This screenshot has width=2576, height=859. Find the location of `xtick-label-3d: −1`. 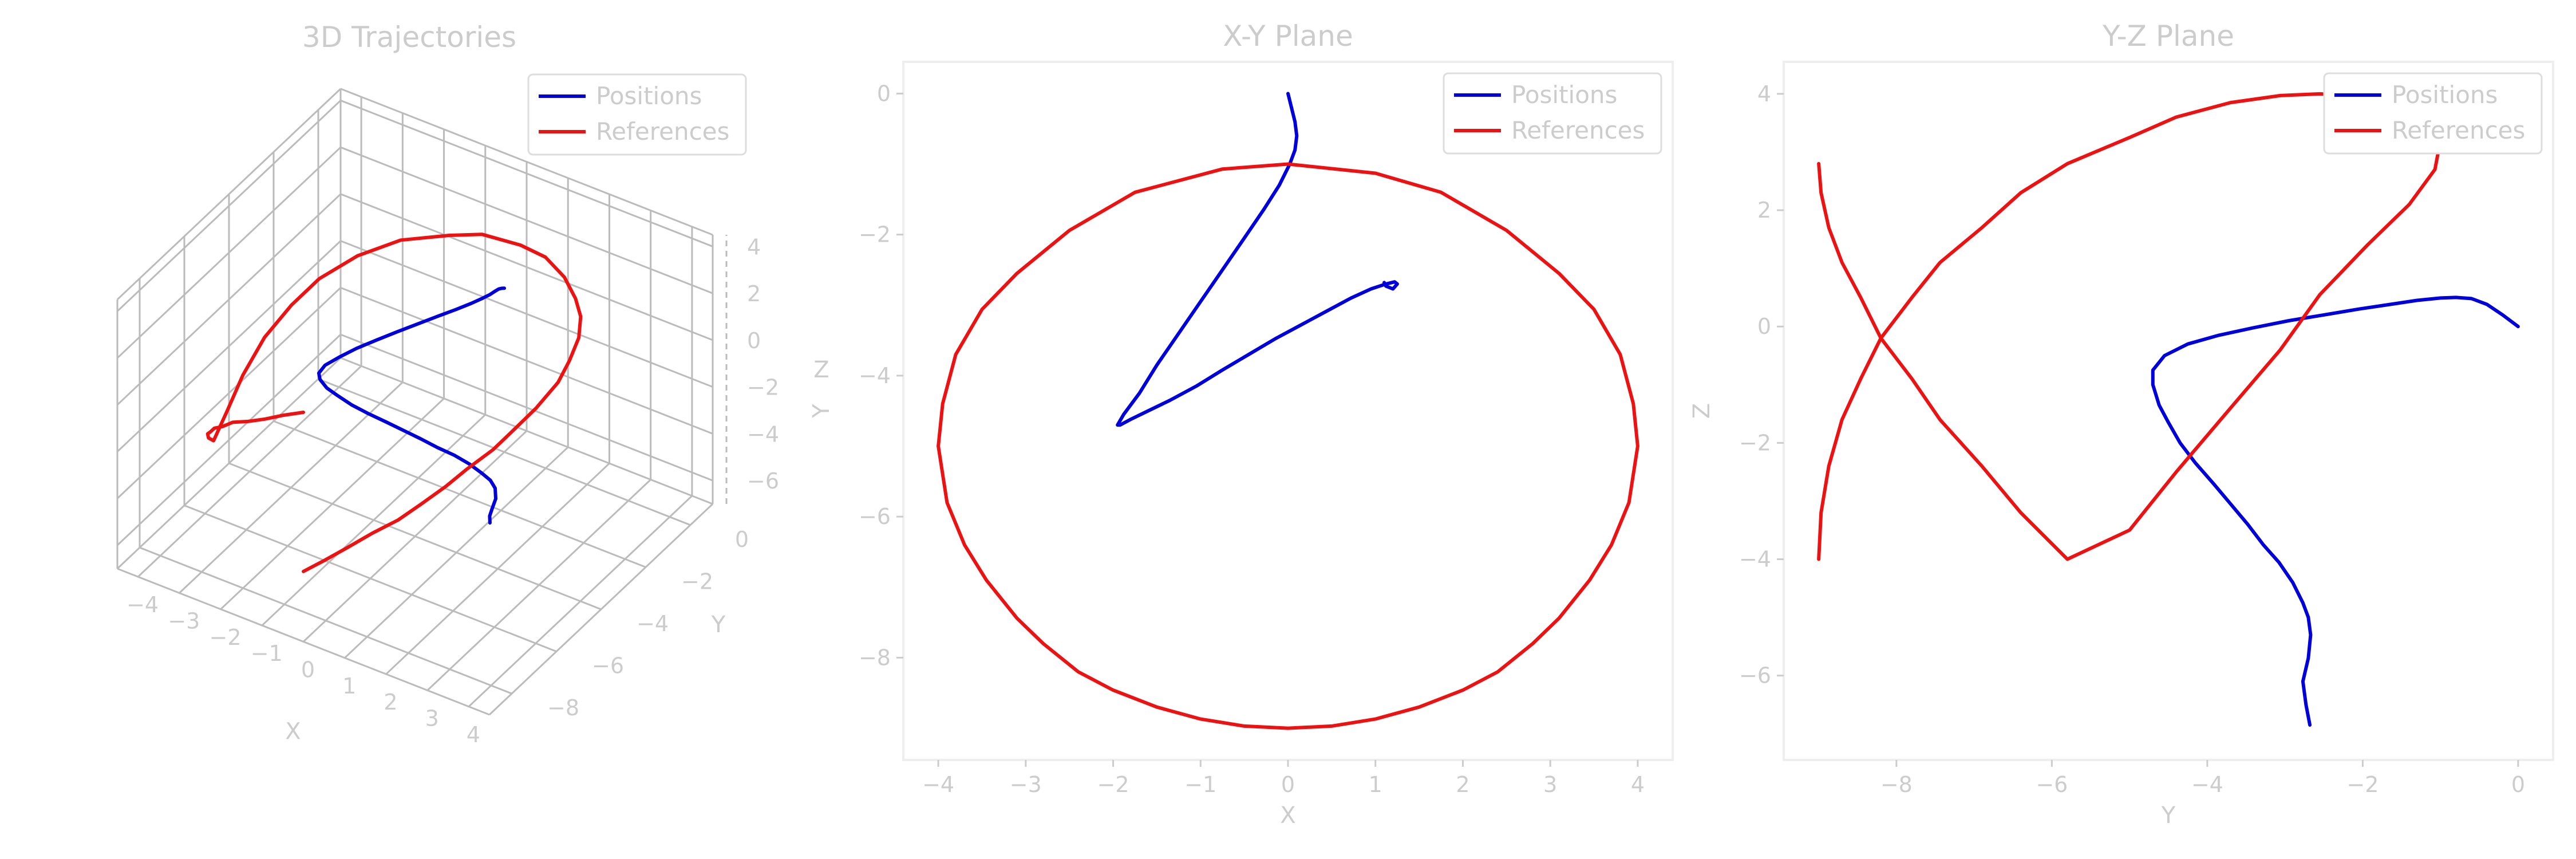

xtick-label-3d: −1 is located at coordinates (267, 653).